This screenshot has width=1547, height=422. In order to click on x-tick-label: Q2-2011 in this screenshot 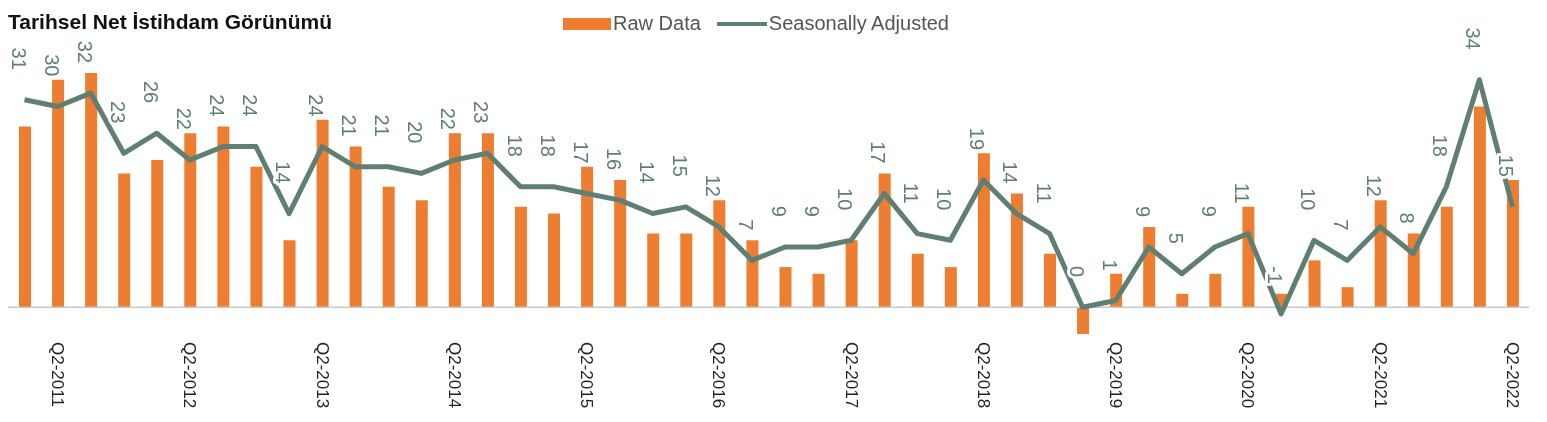, I will do `click(58, 374)`.